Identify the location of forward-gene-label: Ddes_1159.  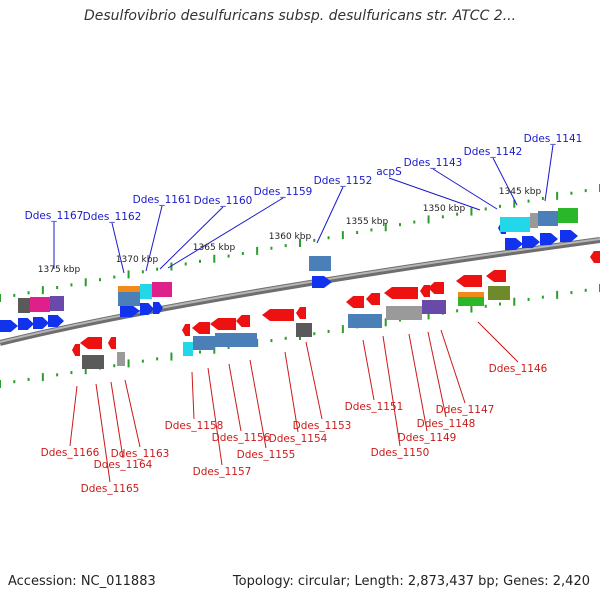
(283, 192).